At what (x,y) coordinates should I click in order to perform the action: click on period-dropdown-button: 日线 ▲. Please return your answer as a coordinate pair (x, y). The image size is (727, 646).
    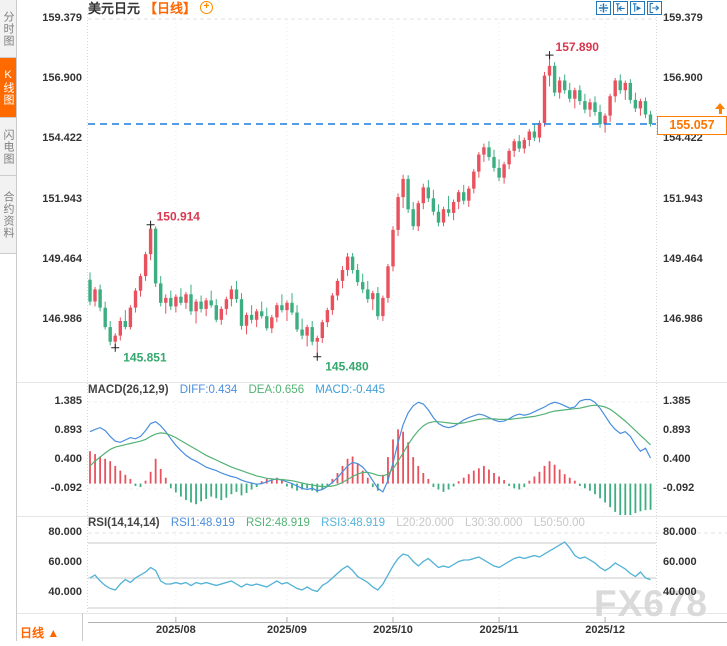
    Looking at the image, I should click on (39, 632).